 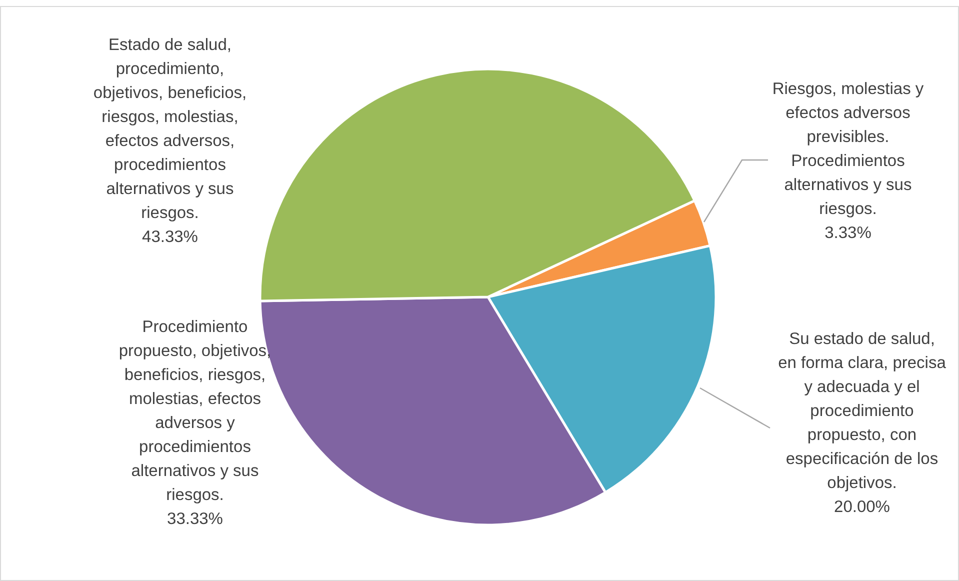 What do you see at coordinates (848, 233) in the screenshot?
I see `data-label: 3.33%` at bounding box center [848, 233].